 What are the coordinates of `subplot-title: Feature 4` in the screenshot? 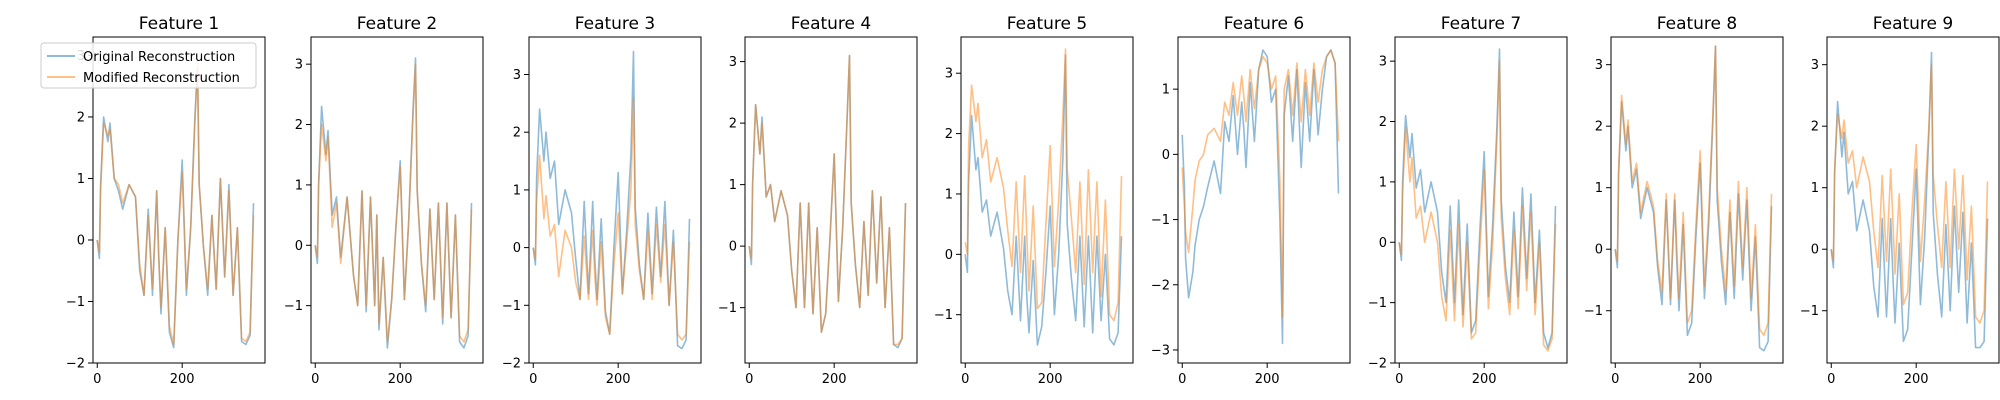 It's located at (831, 24).